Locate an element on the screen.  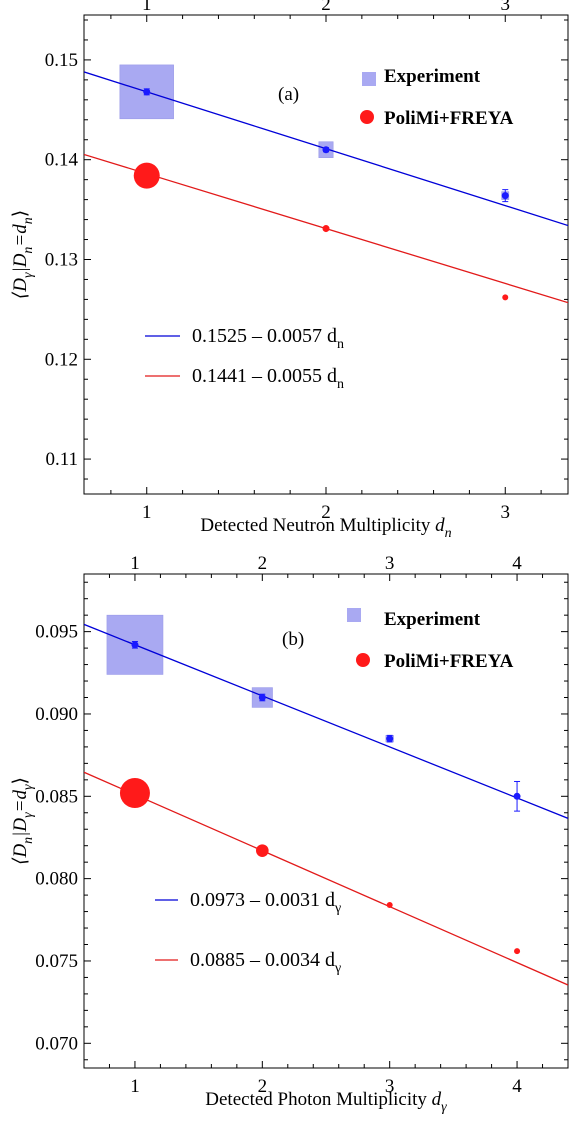
fit-equation: 0.0885 – 0.0034 dγ is located at coordinates (265, 962).